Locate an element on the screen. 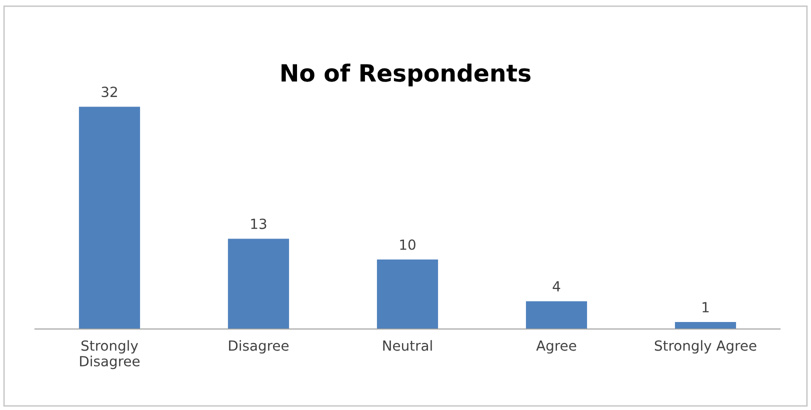 This screenshot has width=811, height=410. data-label: 32 is located at coordinates (109, 92).